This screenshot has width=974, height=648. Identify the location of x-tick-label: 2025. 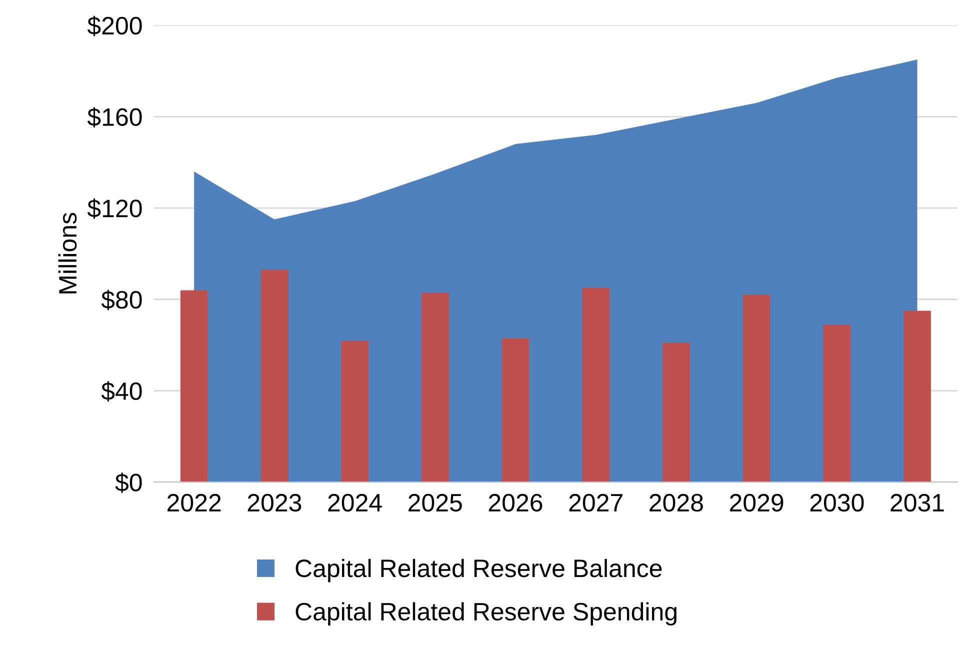
(435, 503).